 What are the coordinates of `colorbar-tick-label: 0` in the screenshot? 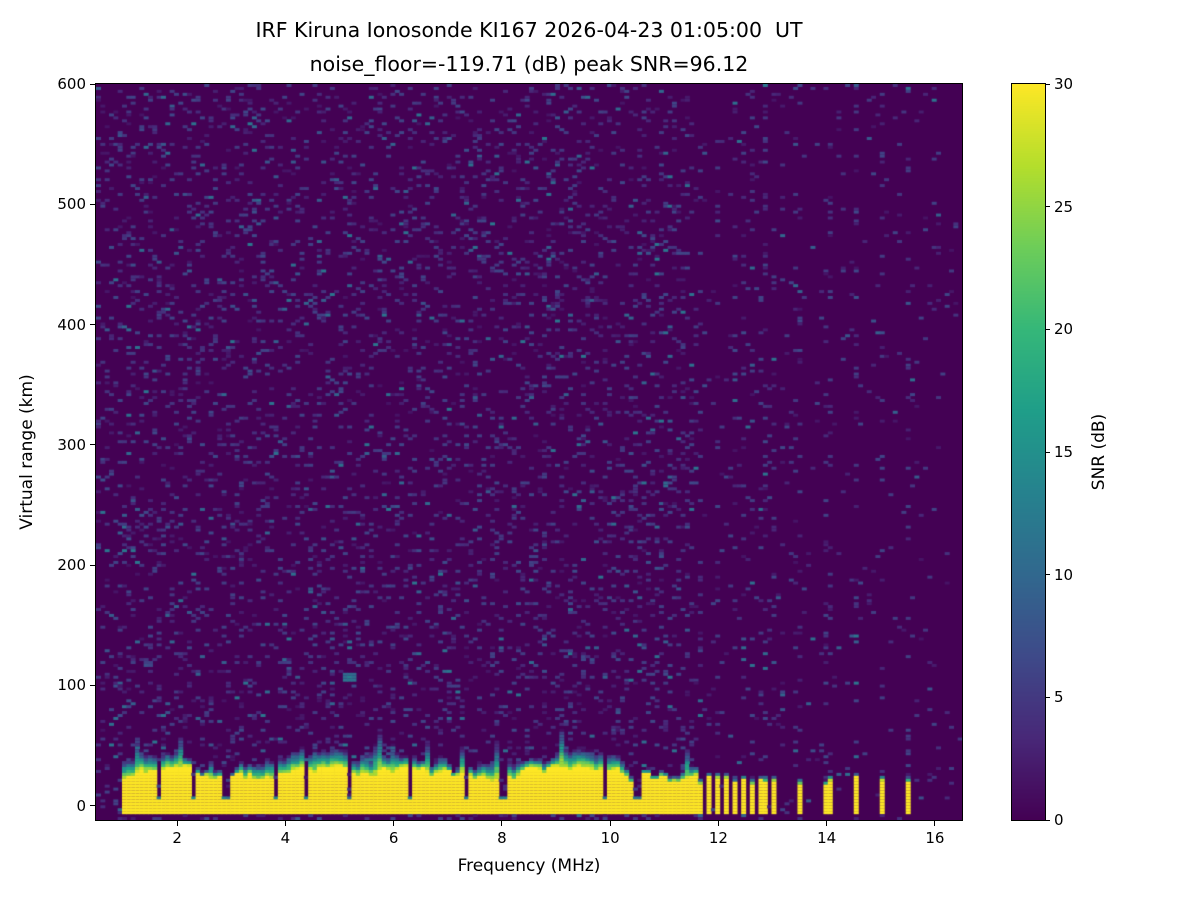 It's located at (1059, 820).